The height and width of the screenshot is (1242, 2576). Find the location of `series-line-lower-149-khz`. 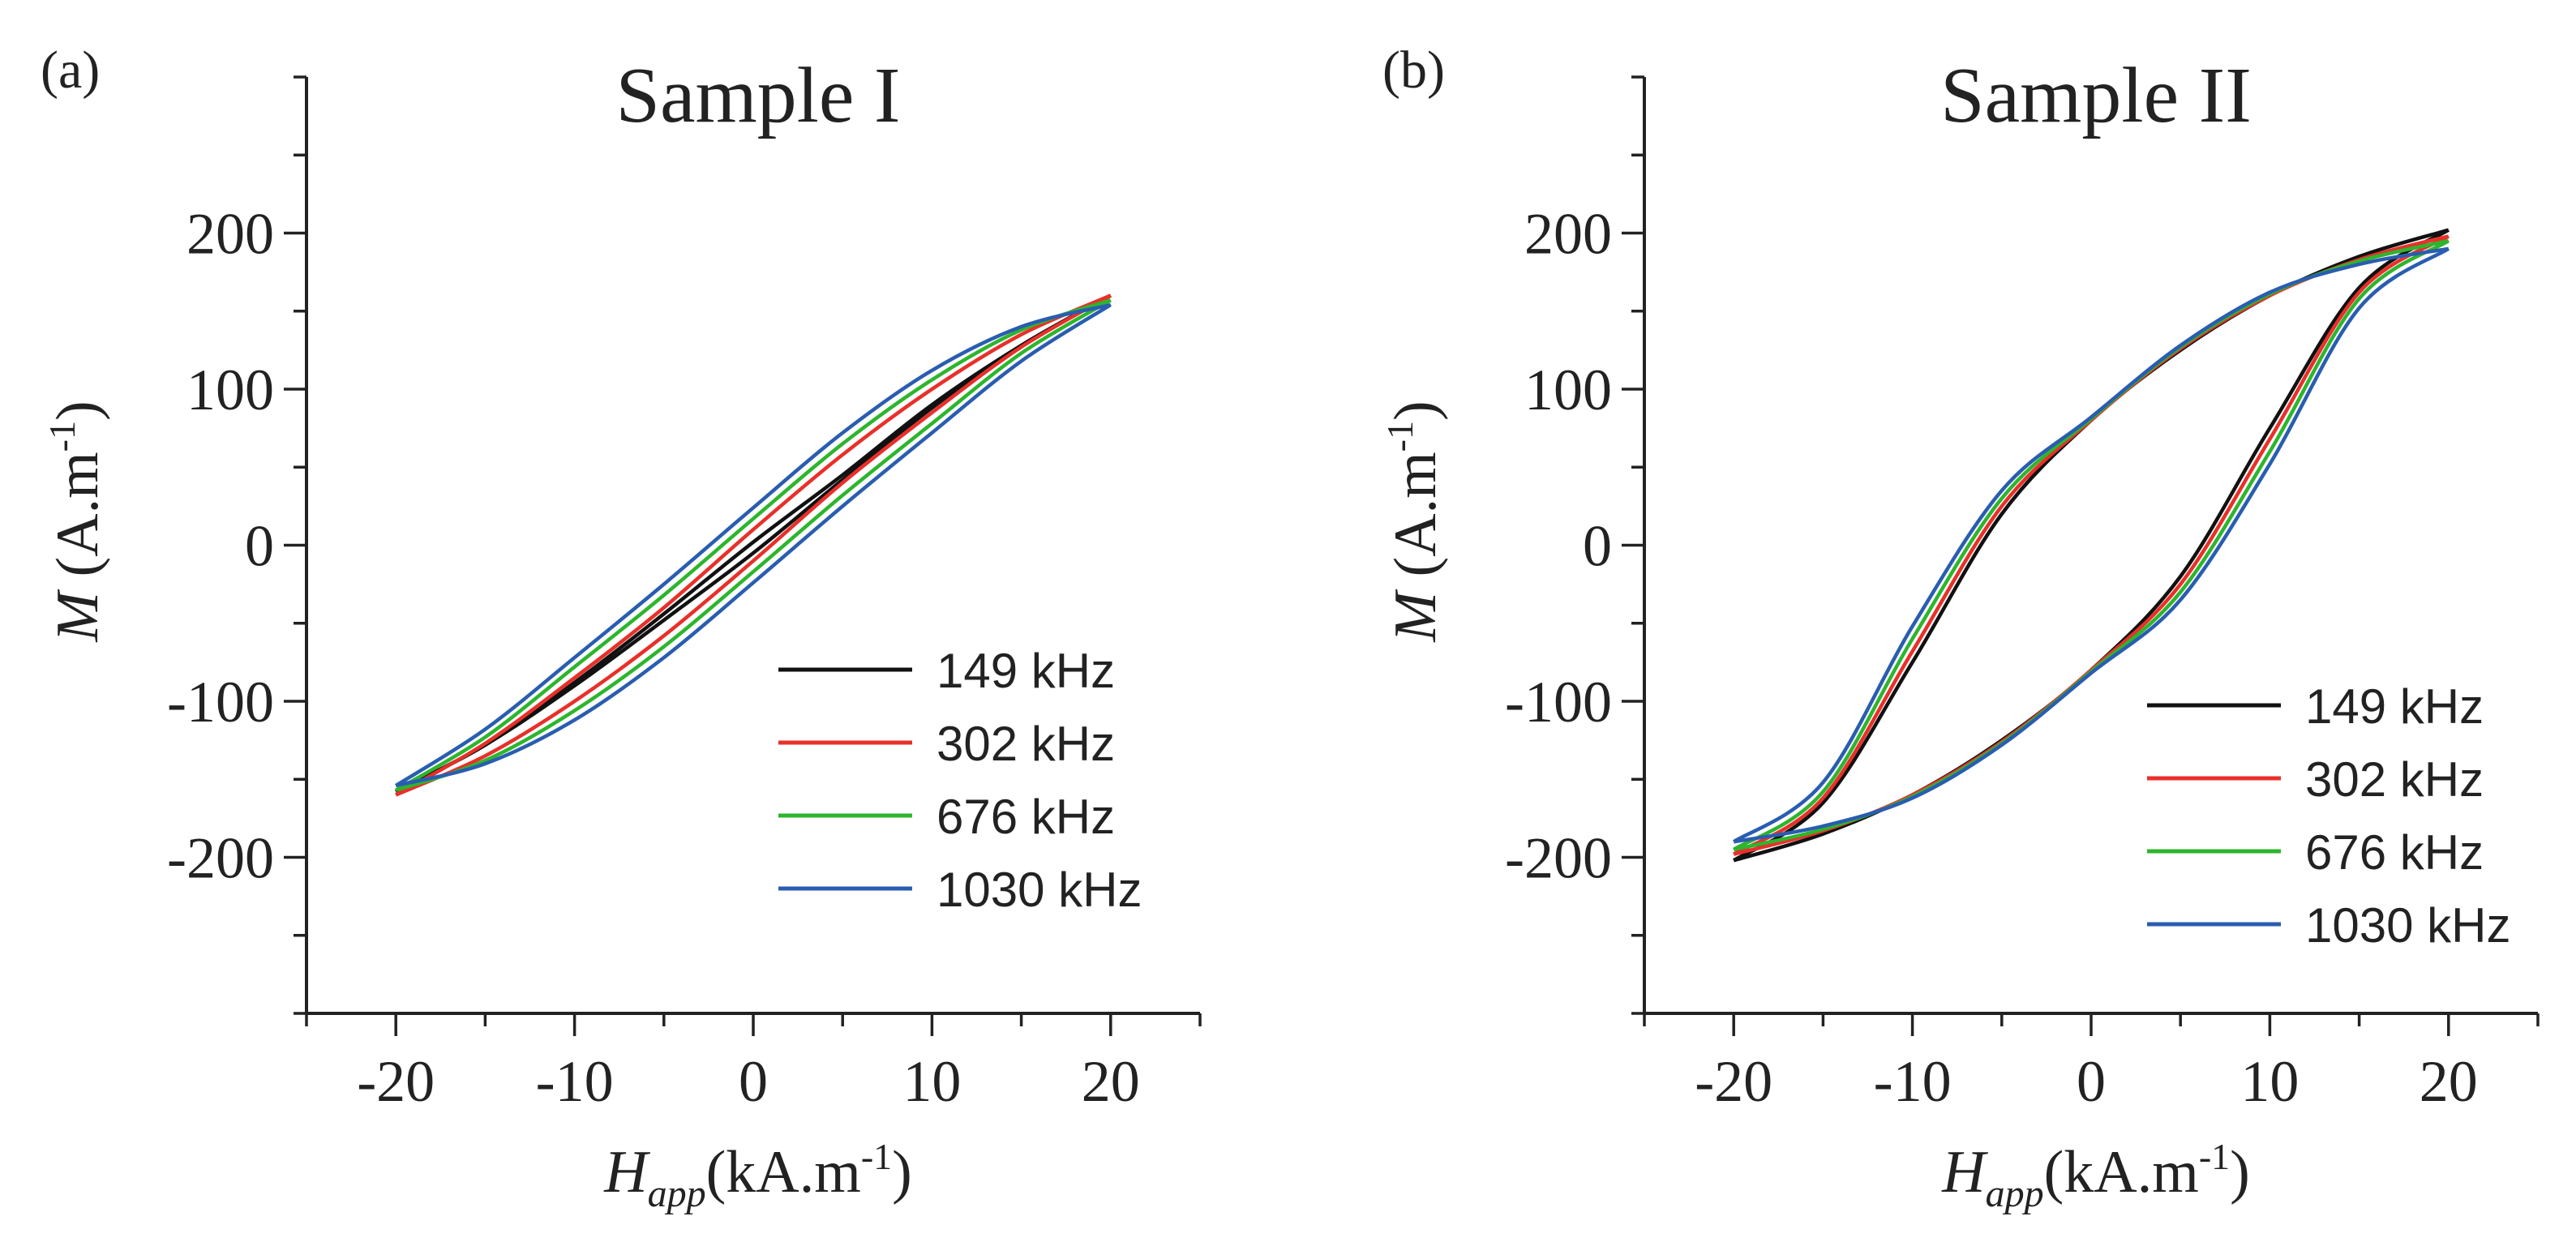

series-line-lower-149-khz is located at coordinates (753, 543).